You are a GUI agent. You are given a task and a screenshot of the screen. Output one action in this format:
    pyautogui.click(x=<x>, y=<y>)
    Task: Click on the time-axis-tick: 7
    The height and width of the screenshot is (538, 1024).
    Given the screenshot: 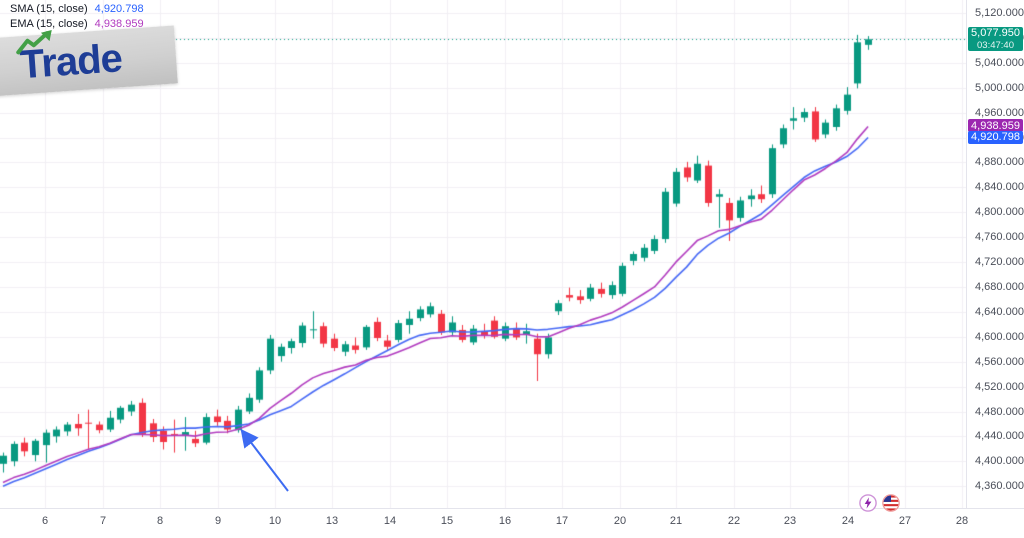 What is the action you would take?
    pyautogui.click(x=103, y=521)
    